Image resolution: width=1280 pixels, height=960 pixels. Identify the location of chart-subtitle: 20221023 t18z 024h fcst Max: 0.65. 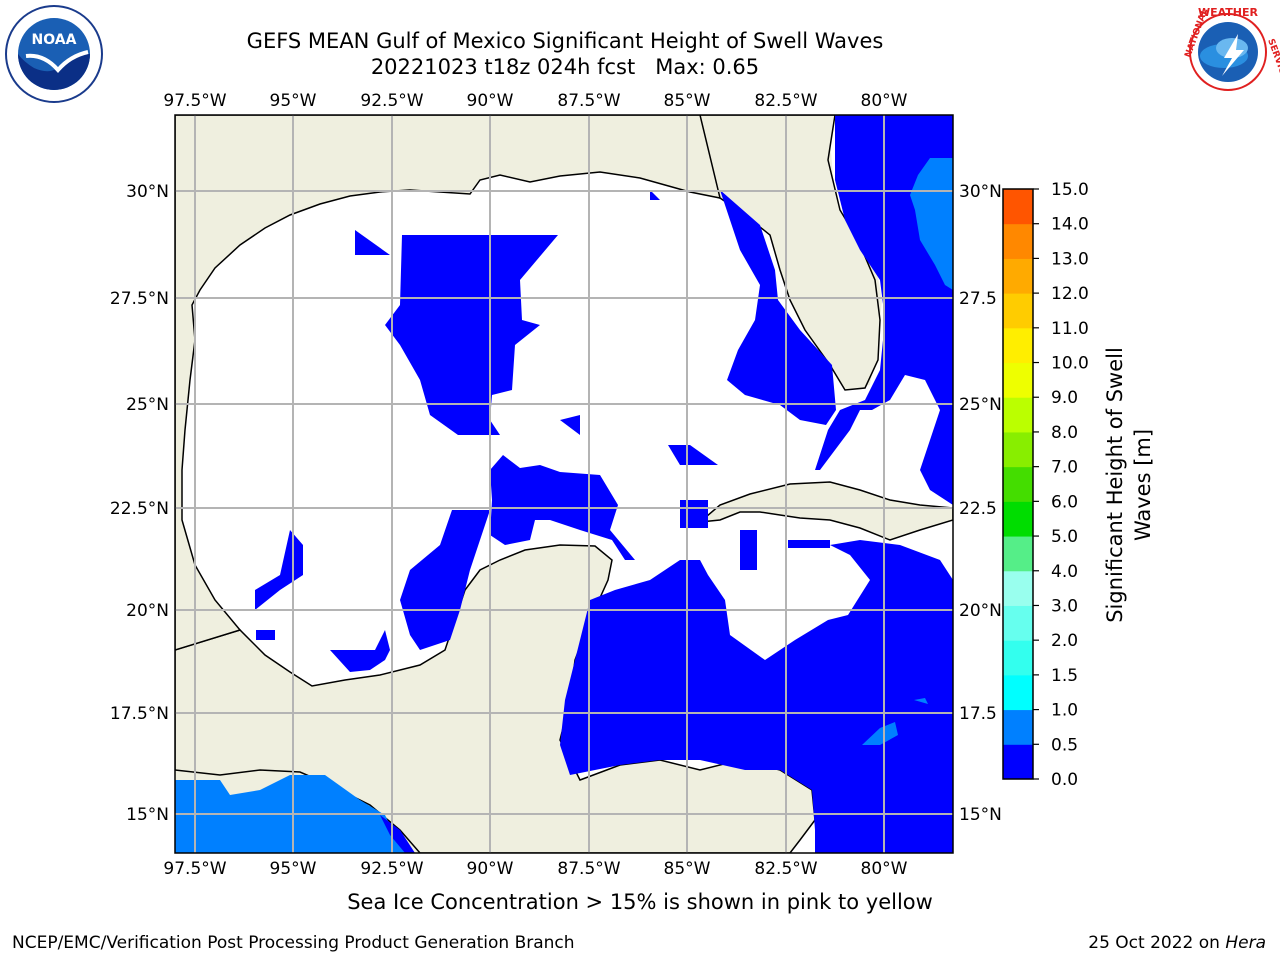
(565, 67).